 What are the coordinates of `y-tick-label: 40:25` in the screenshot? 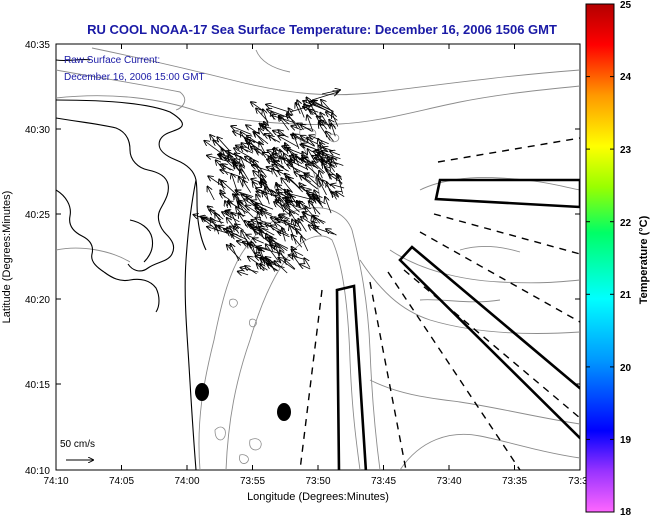 It's located at (37, 215).